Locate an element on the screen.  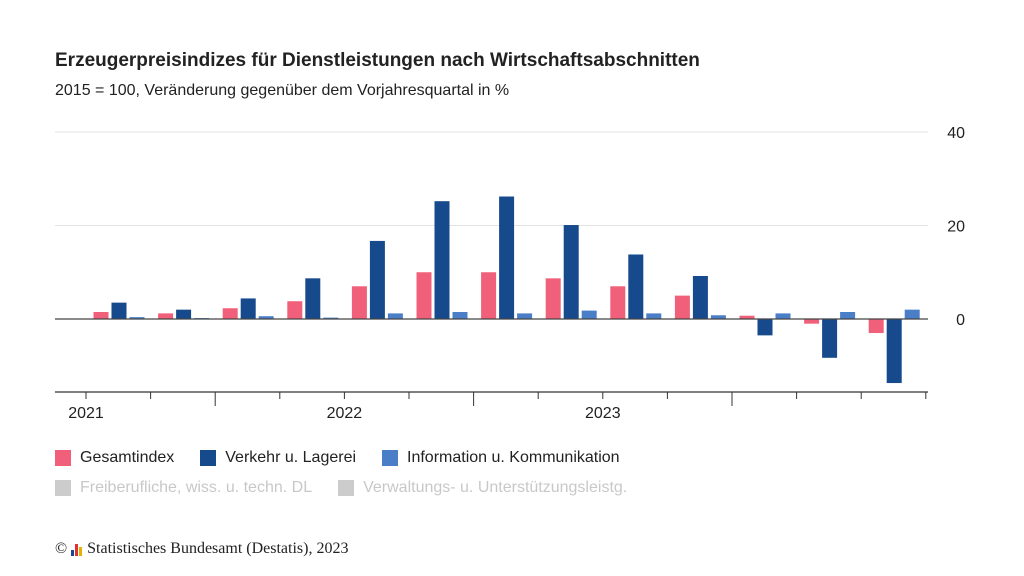
copyright-symbol: © is located at coordinates (61, 548).